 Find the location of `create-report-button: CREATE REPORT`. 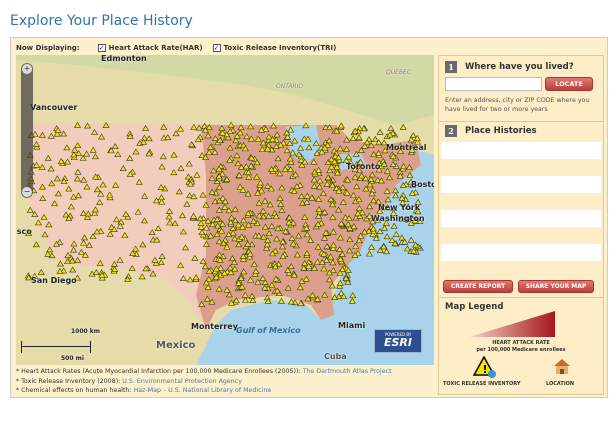

create-report-button: CREATE REPORT is located at coordinates (478, 286).